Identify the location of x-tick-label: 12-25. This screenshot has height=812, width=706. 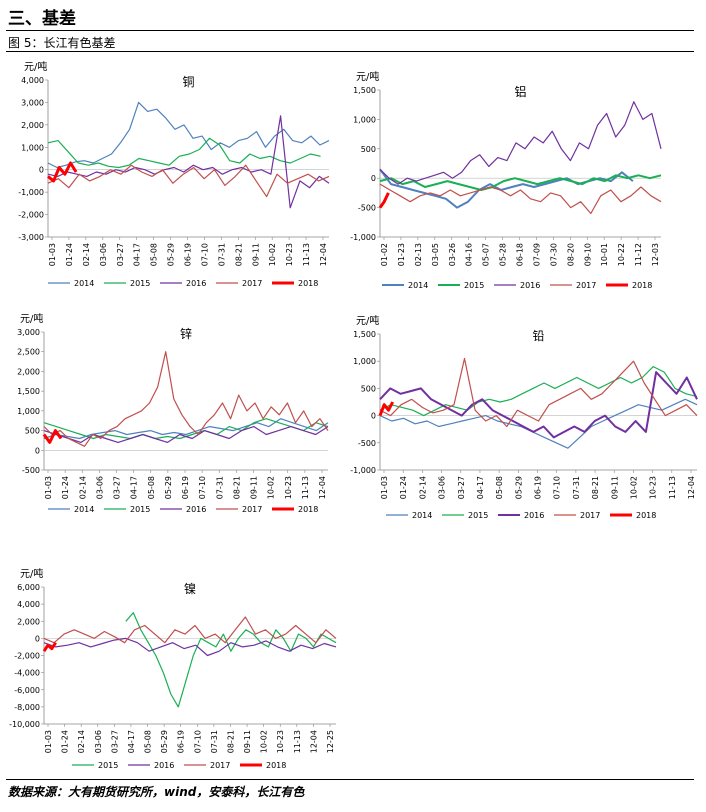
(330, 741).